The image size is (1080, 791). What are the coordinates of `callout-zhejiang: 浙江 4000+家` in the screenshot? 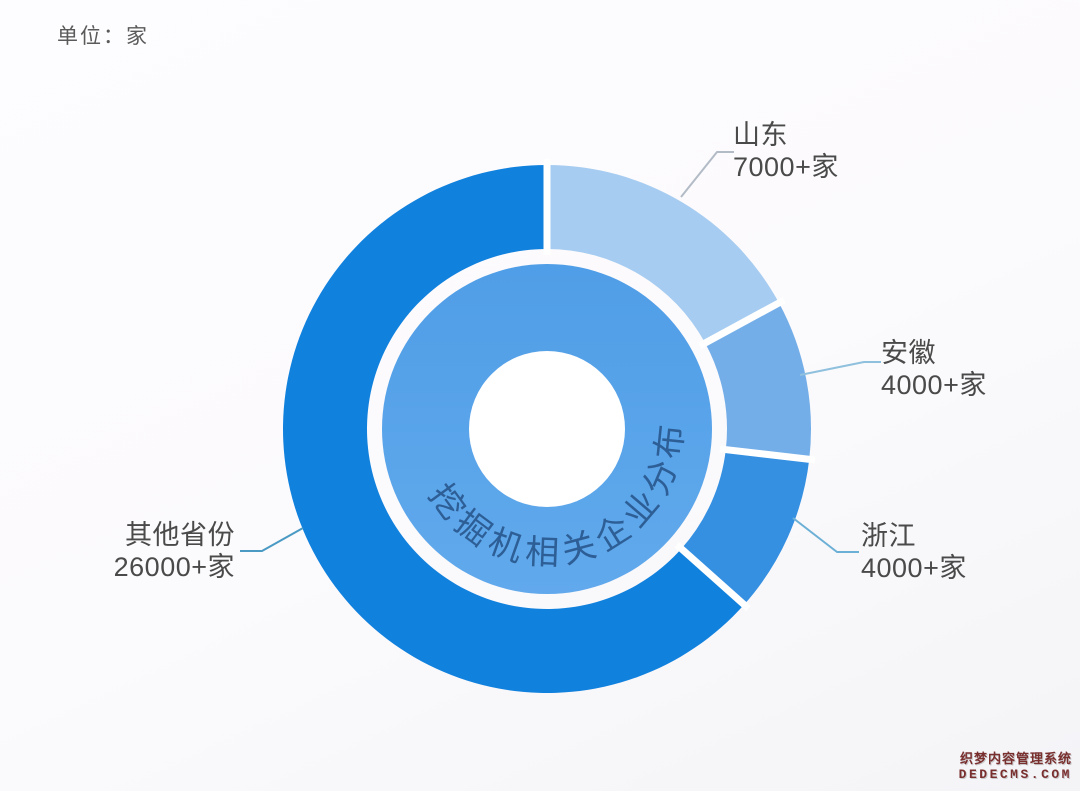 It's located at (914, 552).